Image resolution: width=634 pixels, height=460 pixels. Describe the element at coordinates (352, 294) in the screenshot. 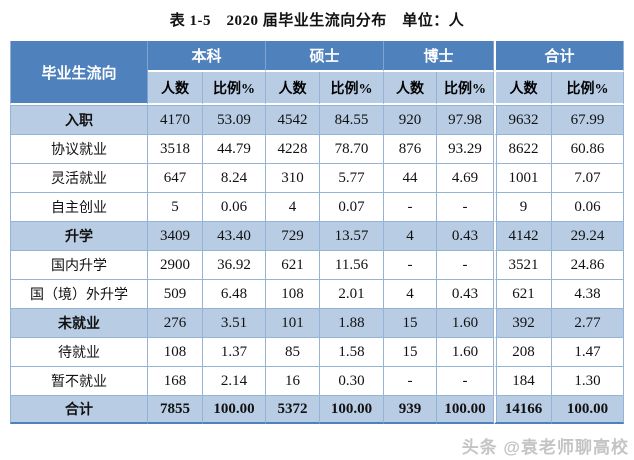

I see `value-cell: 2.01` at that location.